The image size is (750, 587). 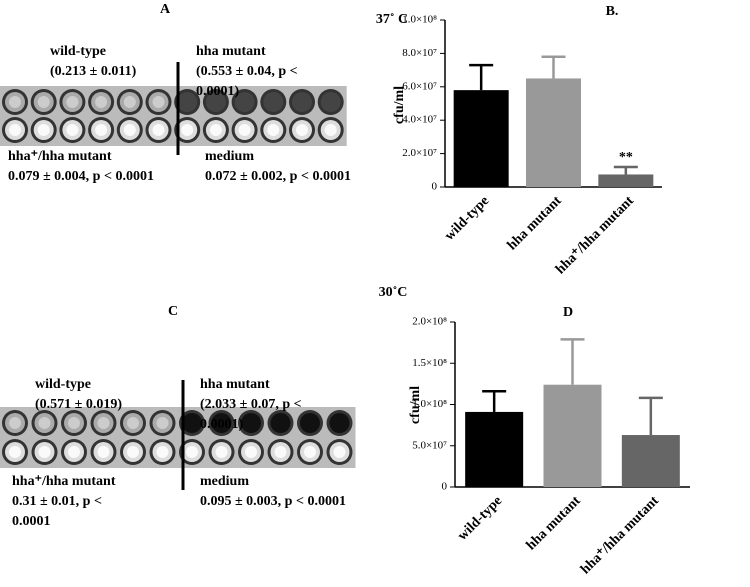 What do you see at coordinates (57, 501) in the screenshot?
I see `group-stat: 0.31 ± 0.01, p <` at bounding box center [57, 501].